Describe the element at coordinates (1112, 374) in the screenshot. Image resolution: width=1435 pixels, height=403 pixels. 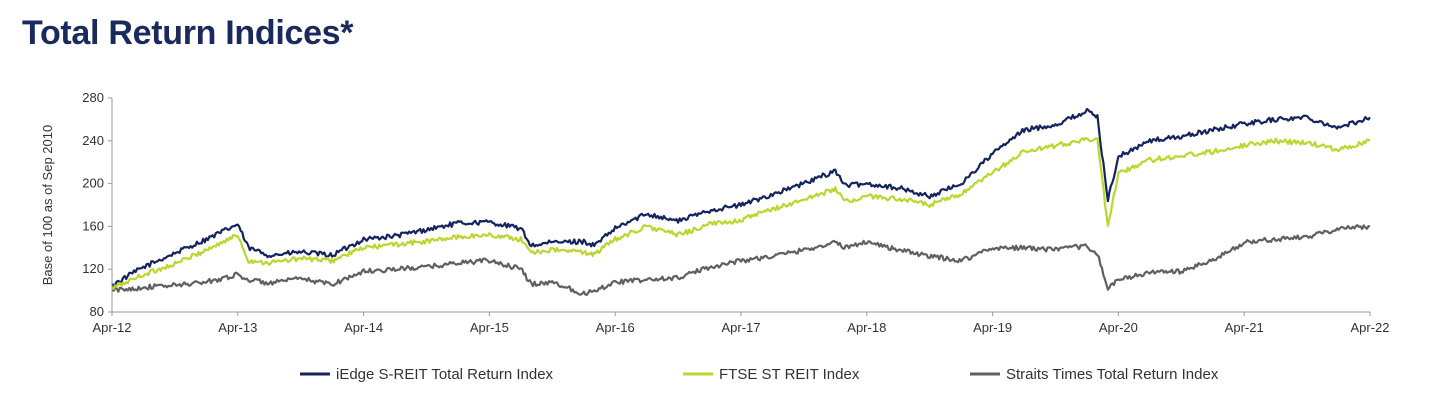
I see `legend-label-3: Straits Times Total Return Index` at that location.